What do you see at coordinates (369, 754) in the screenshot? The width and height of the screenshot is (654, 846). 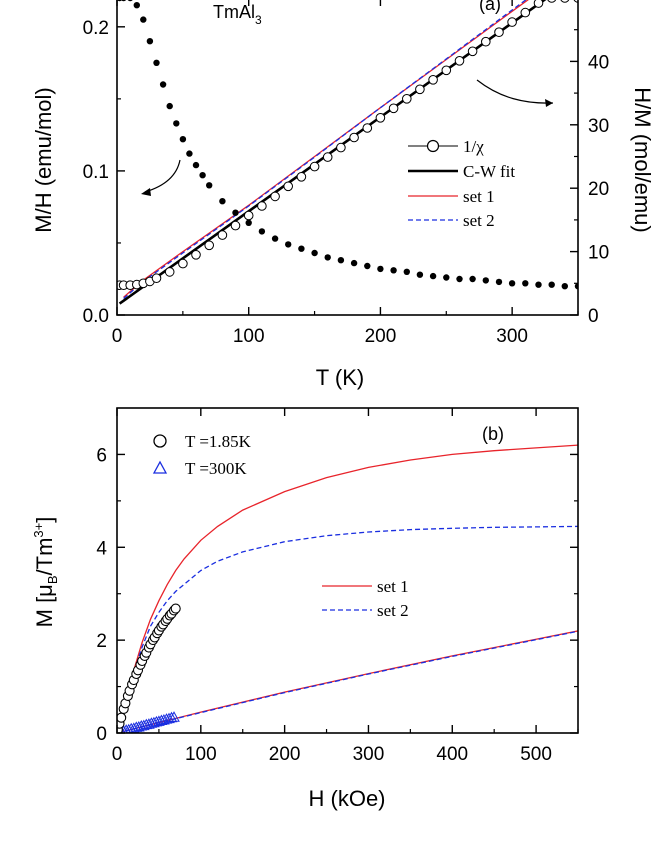 I see `tick-label-x-b: 300` at bounding box center [369, 754].